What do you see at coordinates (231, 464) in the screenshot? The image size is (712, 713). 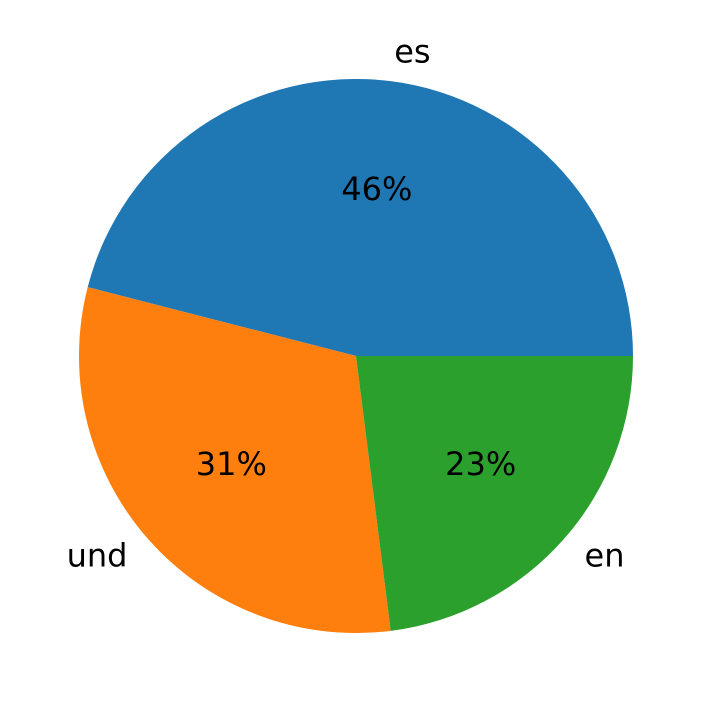 I see `percent-label: 31%` at bounding box center [231, 464].